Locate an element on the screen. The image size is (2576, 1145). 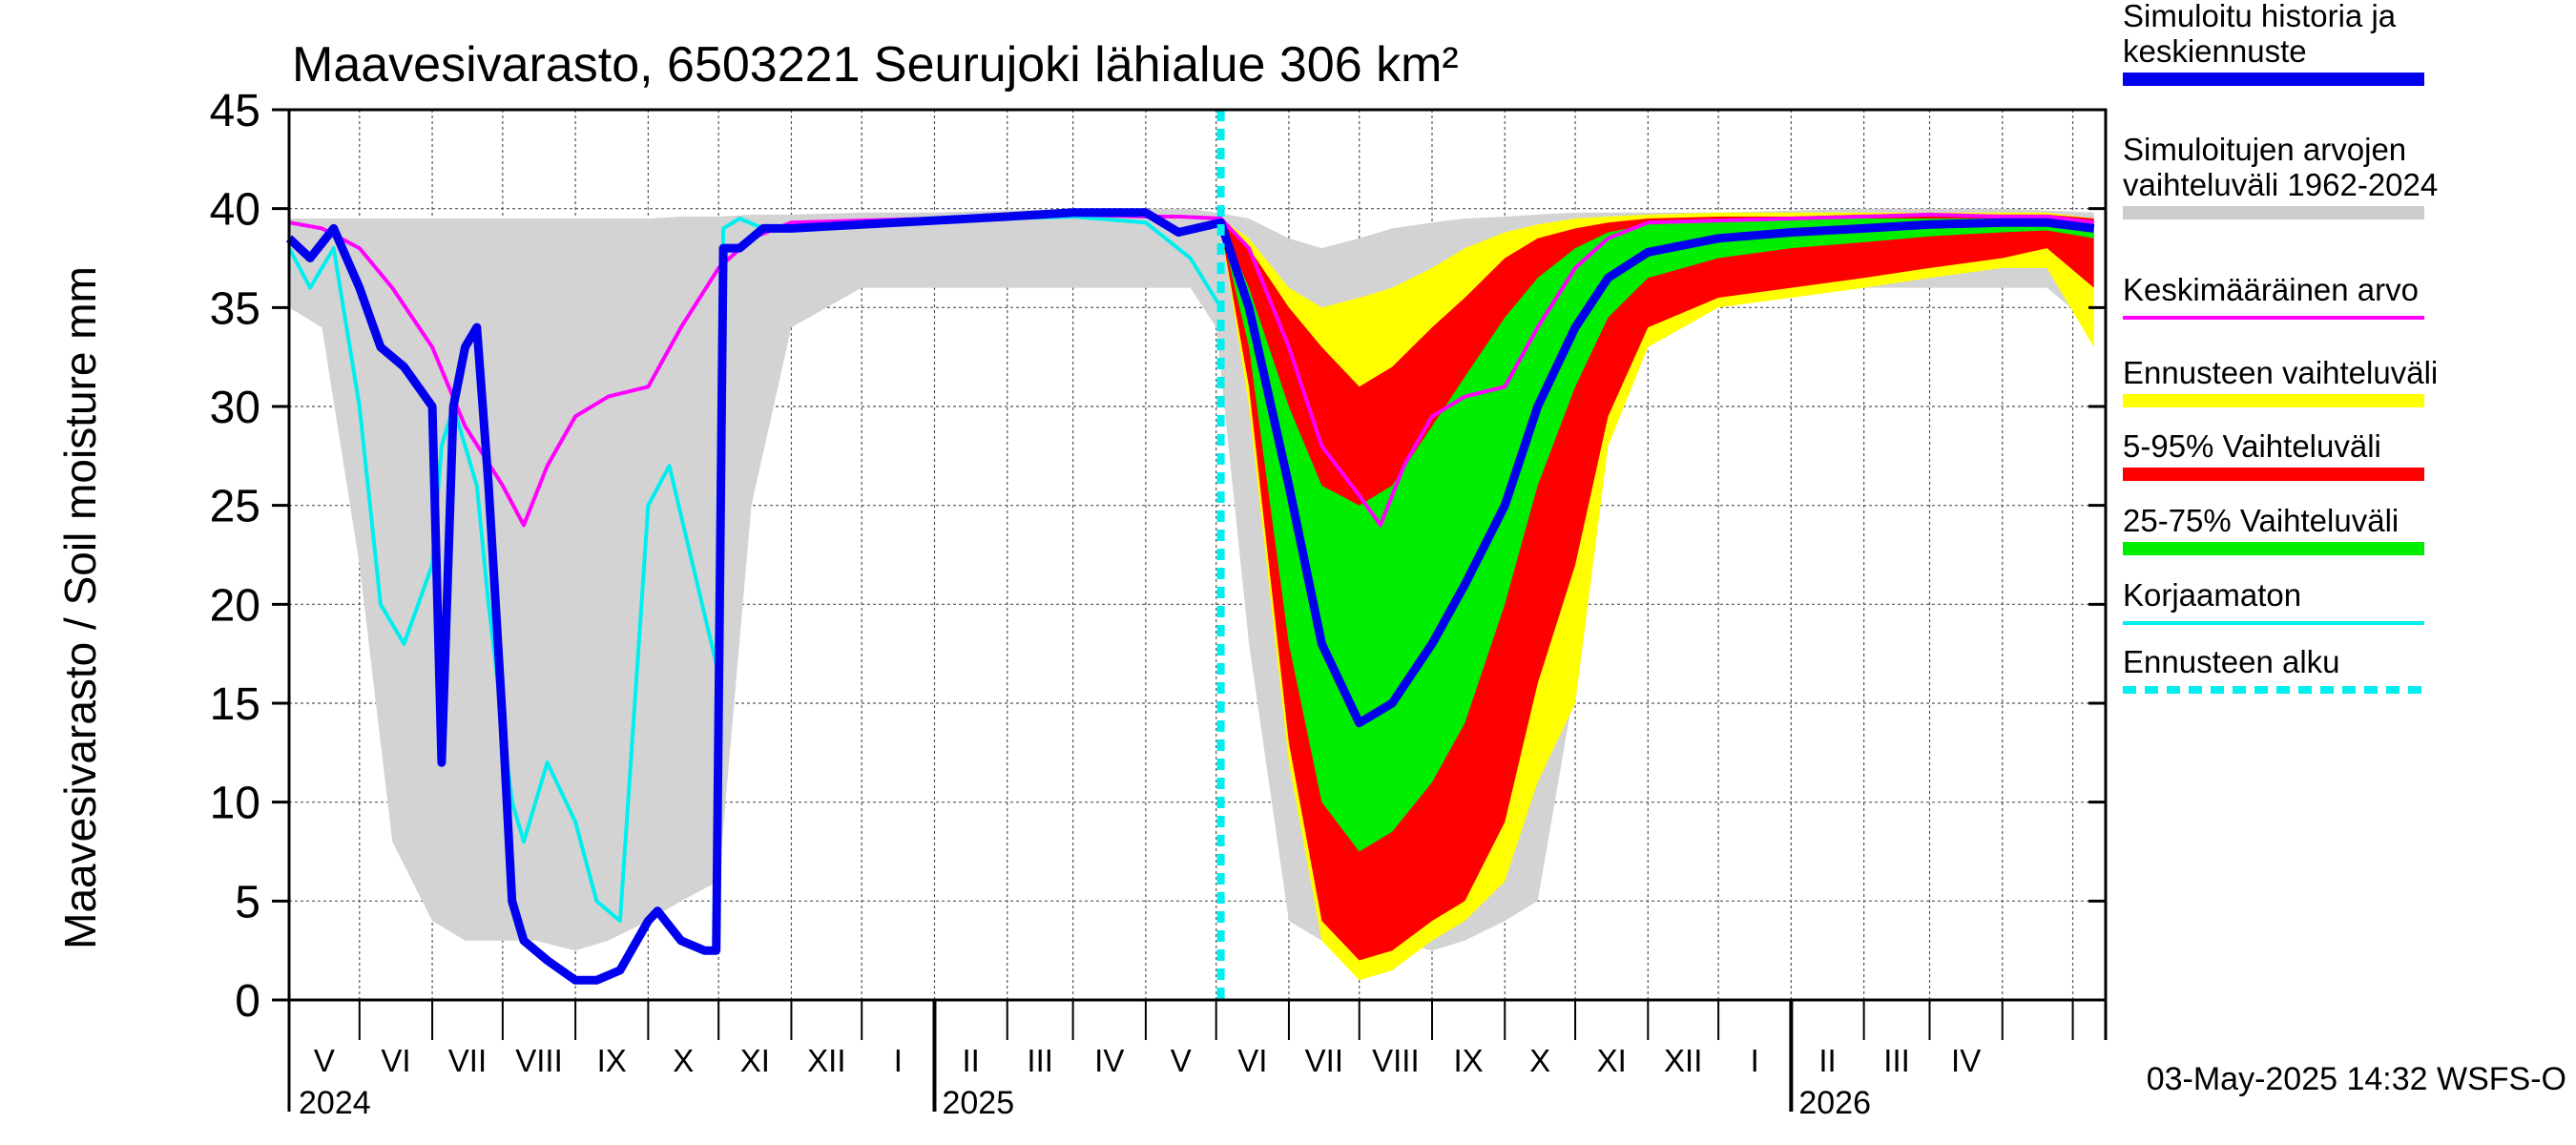
footer-timestamp: 03-May-2025 14:32 WSFS-O is located at coordinates (2356, 1079).